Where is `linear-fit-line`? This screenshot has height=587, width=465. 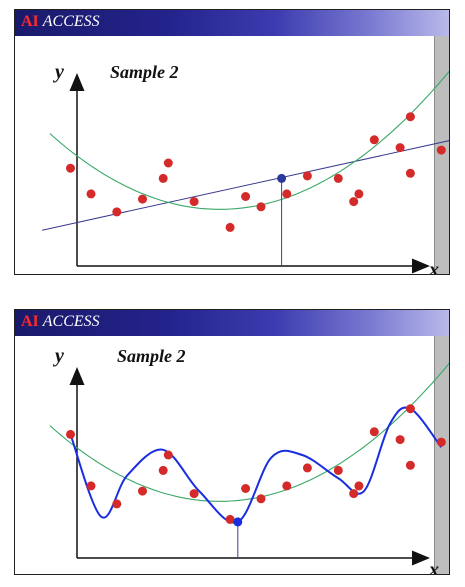 linear-fit-line is located at coordinates (245, 185).